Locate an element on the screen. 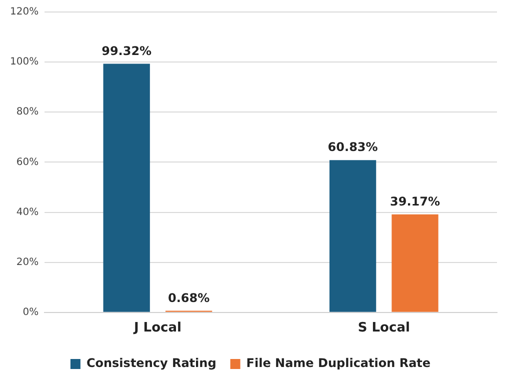  data-label: 60.83% is located at coordinates (353, 147).